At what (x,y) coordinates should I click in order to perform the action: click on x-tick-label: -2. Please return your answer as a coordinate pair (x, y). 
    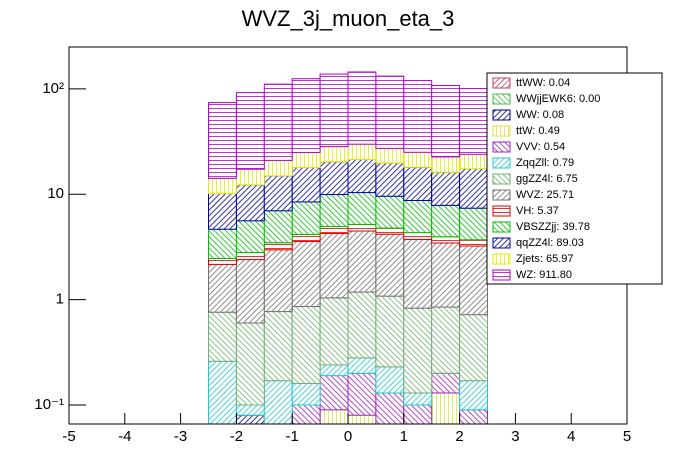
    Looking at the image, I should click on (236, 436).